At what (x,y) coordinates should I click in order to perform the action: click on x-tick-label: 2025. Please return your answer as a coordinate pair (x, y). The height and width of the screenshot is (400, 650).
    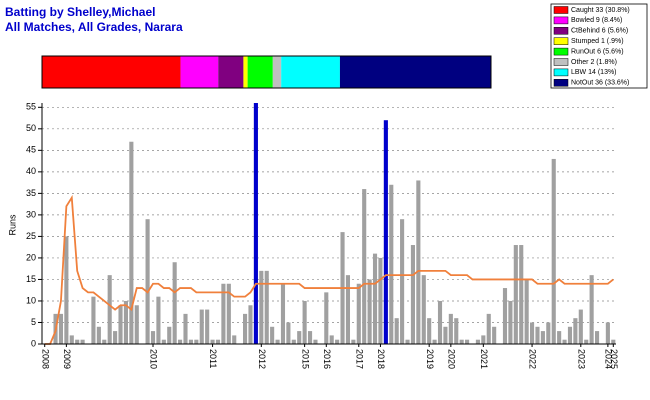
    Looking at the image, I should click on (614, 359).